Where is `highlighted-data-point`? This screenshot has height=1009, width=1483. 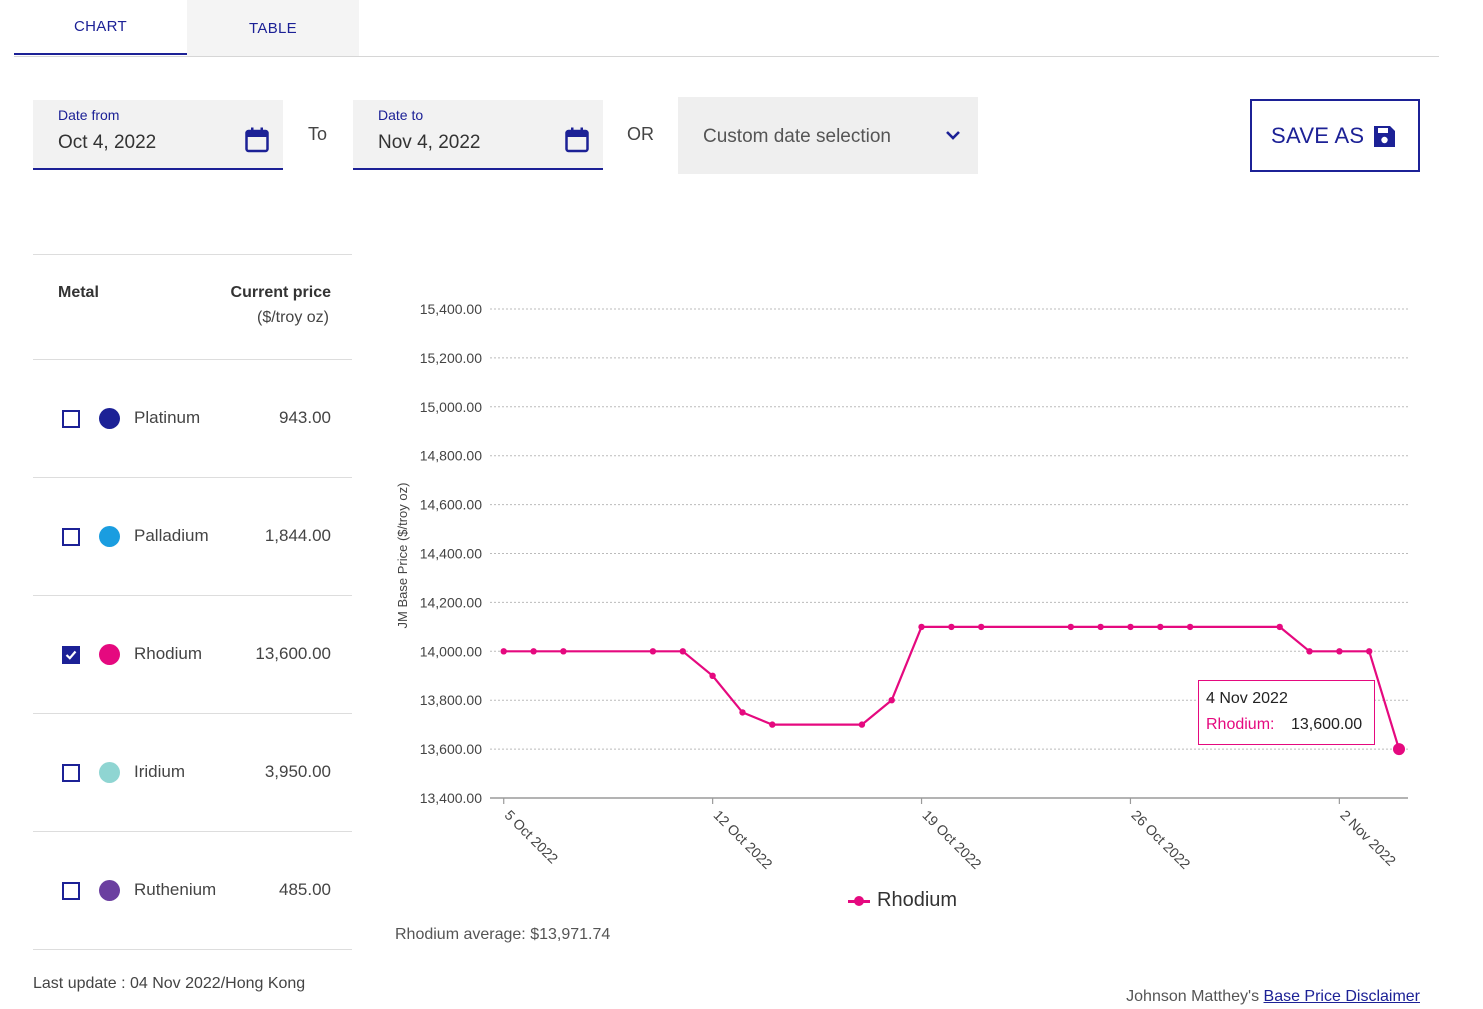 highlighted-data-point is located at coordinates (1399, 749).